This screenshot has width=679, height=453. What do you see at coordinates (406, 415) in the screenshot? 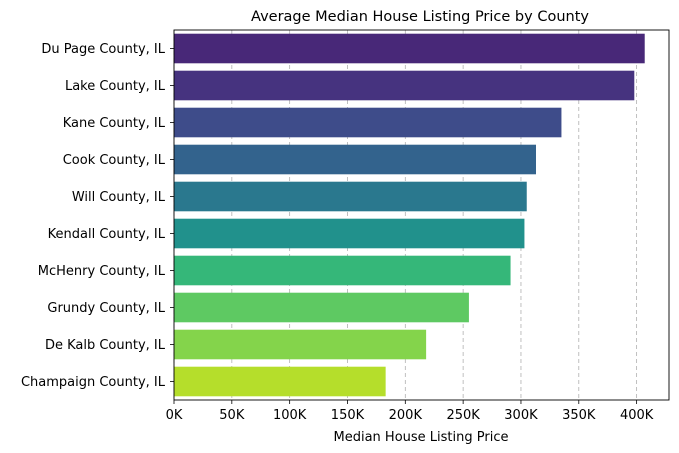
I see `x-tick-label: 200K` at bounding box center [406, 415].